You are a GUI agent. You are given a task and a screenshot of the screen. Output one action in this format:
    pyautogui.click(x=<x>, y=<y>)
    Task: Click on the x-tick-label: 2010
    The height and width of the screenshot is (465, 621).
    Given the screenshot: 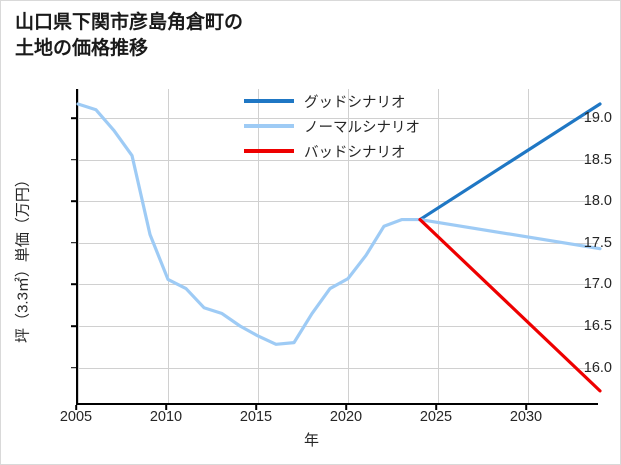 What is the action you would take?
    pyautogui.click(x=166, y=417)
    